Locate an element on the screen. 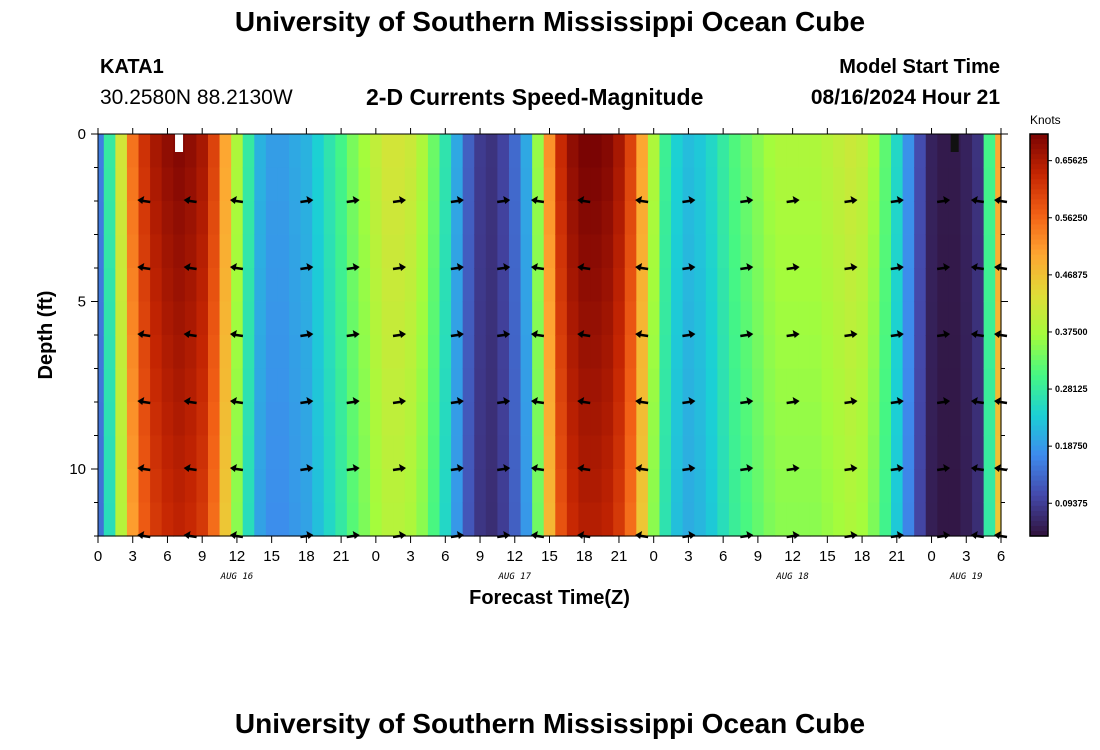 Image resolution: width=1100 pixels, height=750 pixels. y-axis-label: Depth (ft) is located at coordinates (46, 335).